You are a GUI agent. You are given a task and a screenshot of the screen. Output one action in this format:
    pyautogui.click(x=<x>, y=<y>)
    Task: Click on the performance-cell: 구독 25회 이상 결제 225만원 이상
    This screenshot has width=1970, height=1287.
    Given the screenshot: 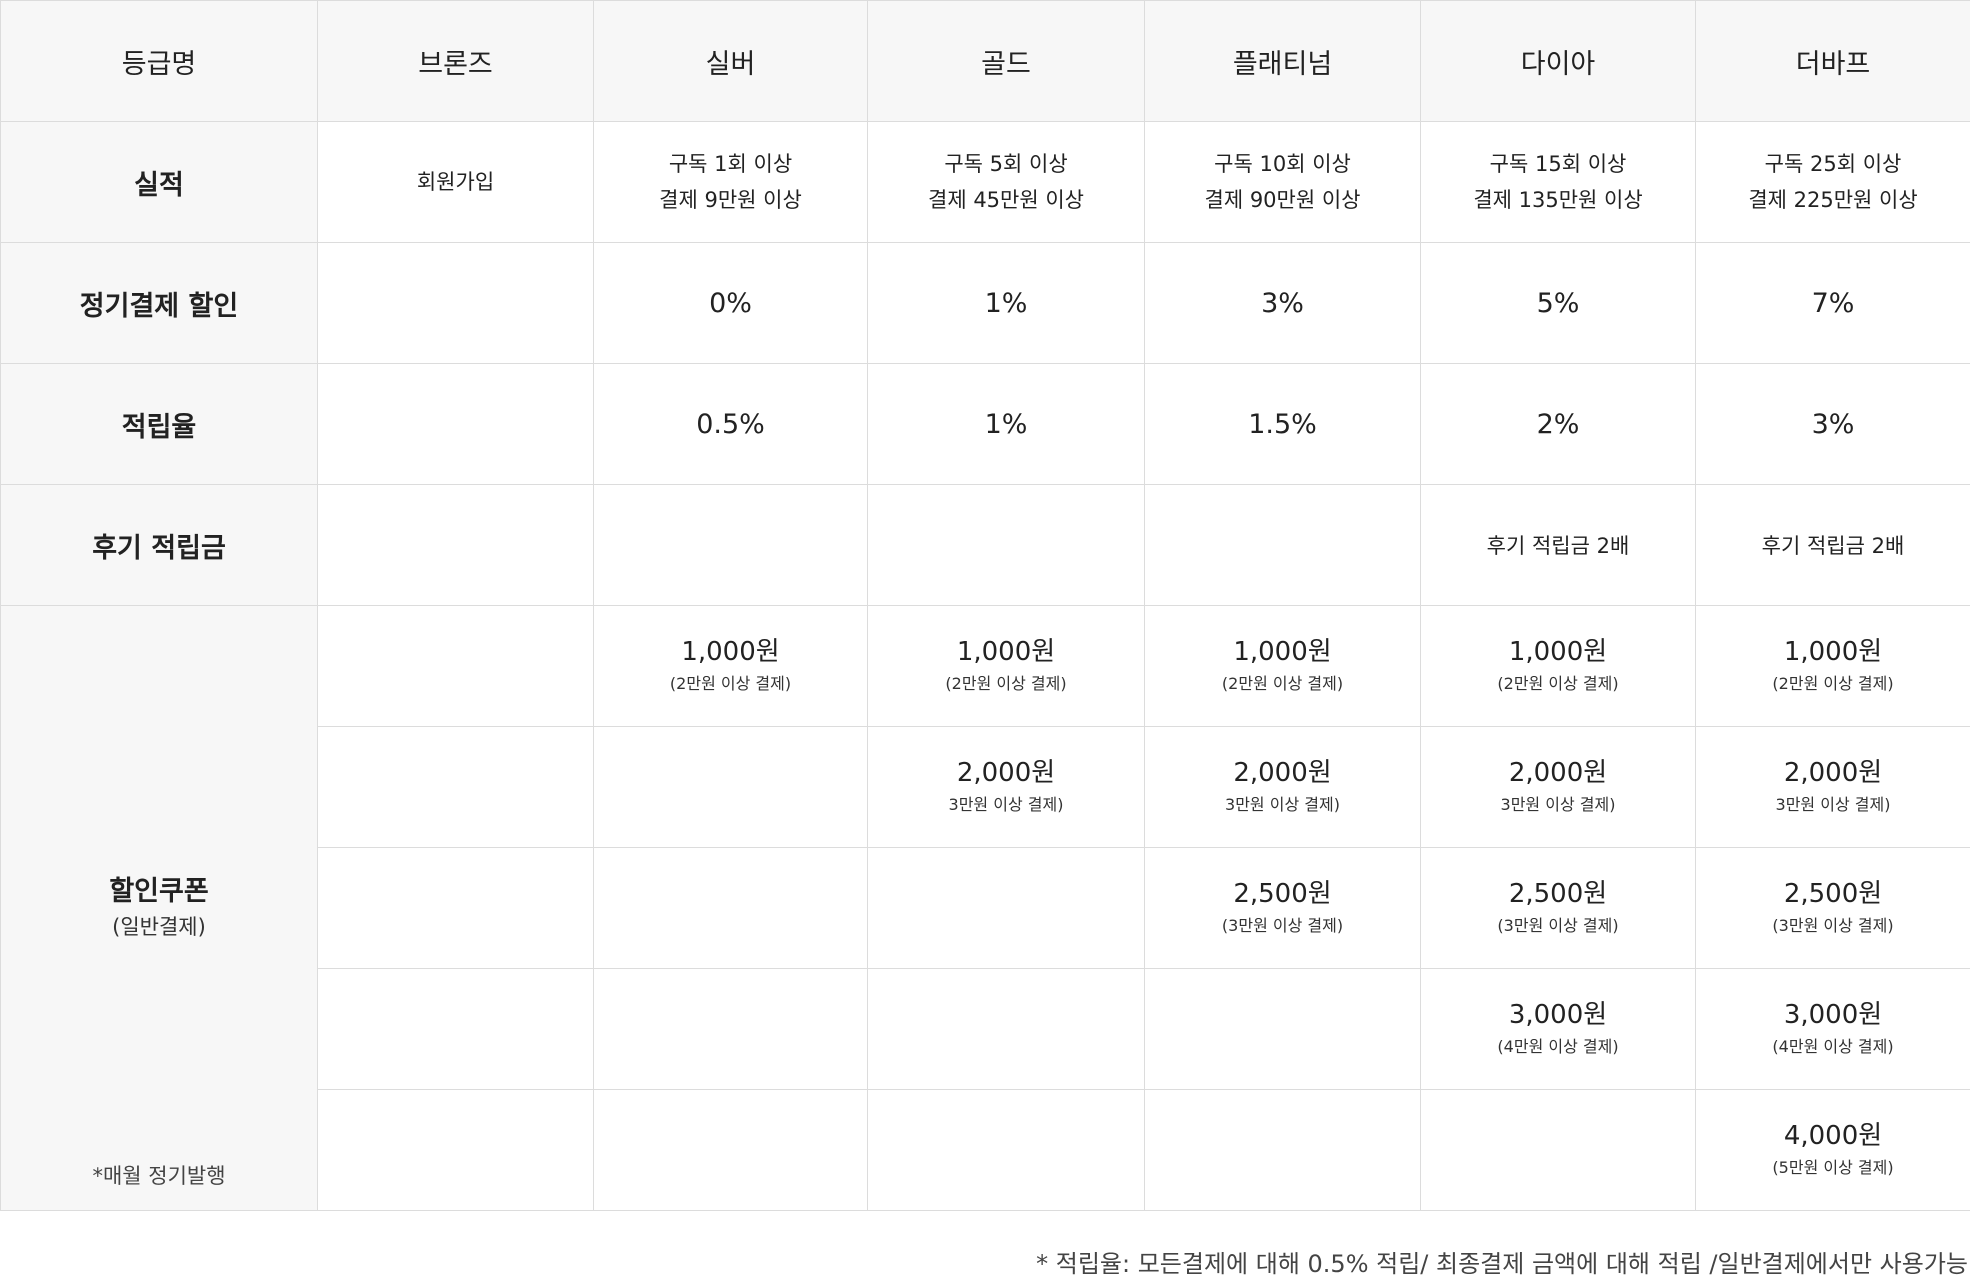 What is the action you would take?
    pyautogui.click(x=1832, y=182)
    